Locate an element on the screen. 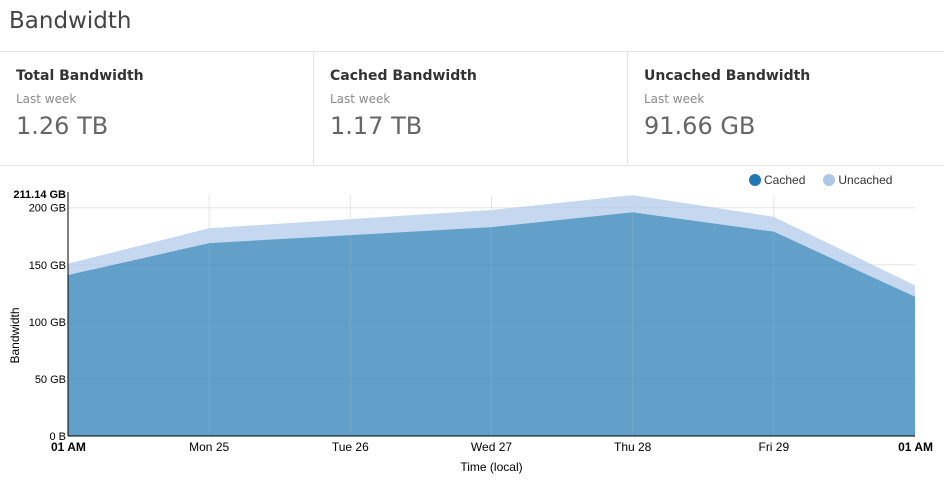 This screenshot has width=944, height=481. chart-legend: Cached Uncached is located at coordinates (820, 180).